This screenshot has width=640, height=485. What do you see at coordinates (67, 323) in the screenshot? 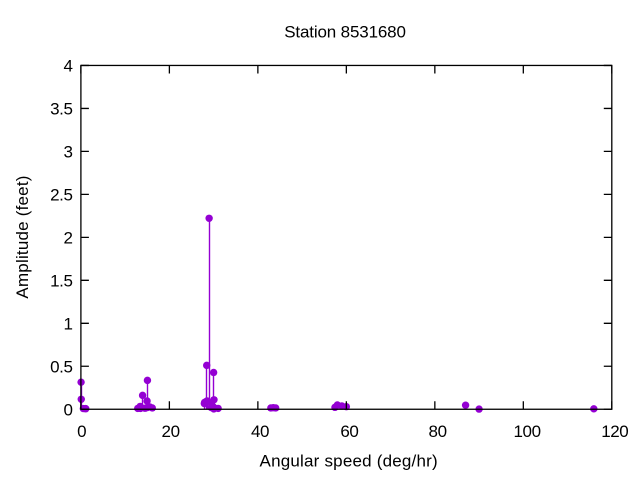
I see `svg-text: 1` at bounding box center [67, 323].